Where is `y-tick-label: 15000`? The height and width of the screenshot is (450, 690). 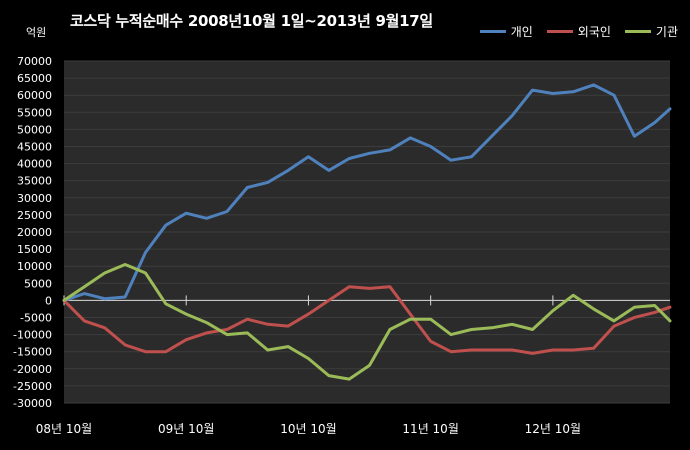 y-tick-label: 15000 is located at coordinates (34, 249).